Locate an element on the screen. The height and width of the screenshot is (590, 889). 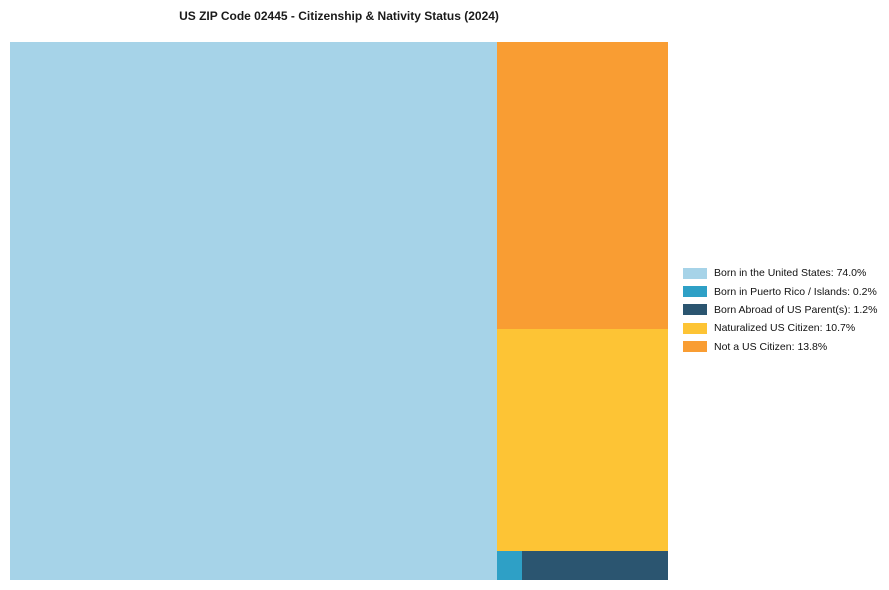
legend-swatch-born-abroad is located at coordinates (695, 310).